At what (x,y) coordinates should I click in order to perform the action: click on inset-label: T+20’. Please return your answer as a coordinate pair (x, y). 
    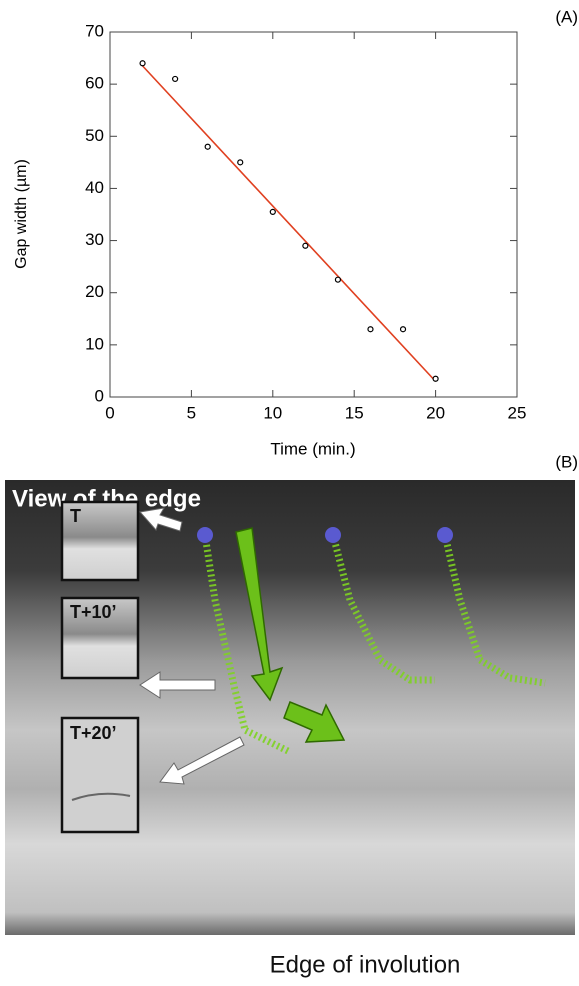
    Looking at the image, I should click on (93, 733).